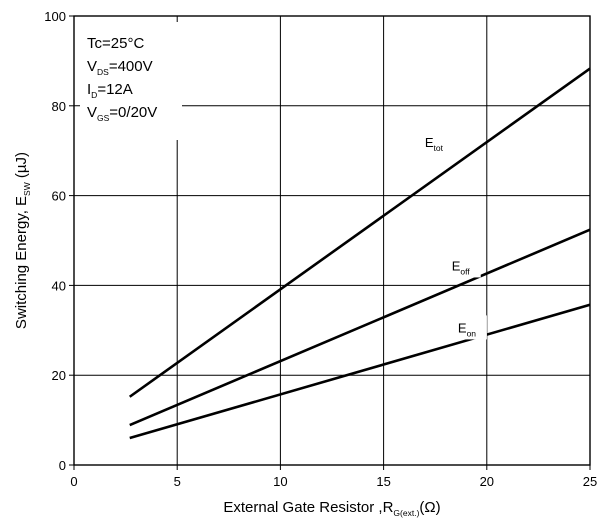  Describe the element at coordinates (590, 481) in the screenshot. I see `x-tick-label: 25` at that location.